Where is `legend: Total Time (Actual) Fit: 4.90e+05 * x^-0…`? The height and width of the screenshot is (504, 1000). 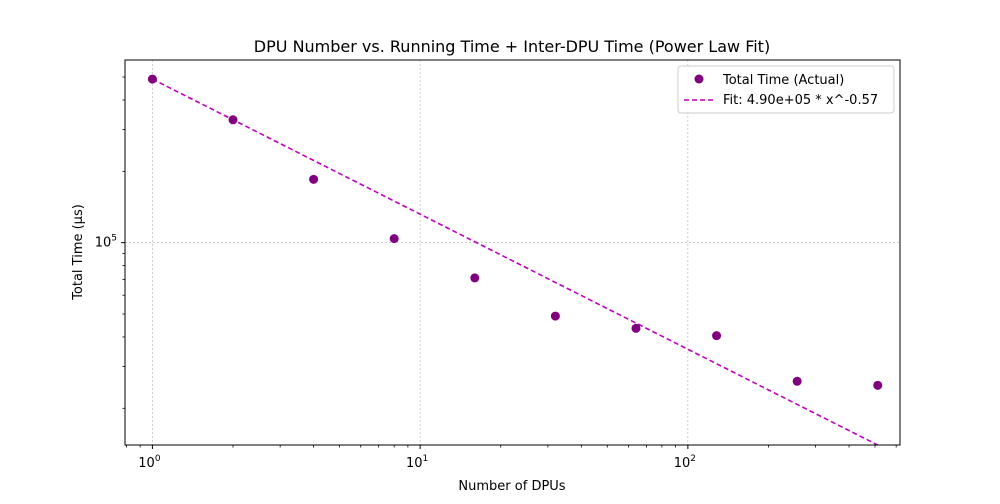 legend: Total Time (Actual) Fit: 4.90e+05 * x^-0… is located at coordinates (786, 89).